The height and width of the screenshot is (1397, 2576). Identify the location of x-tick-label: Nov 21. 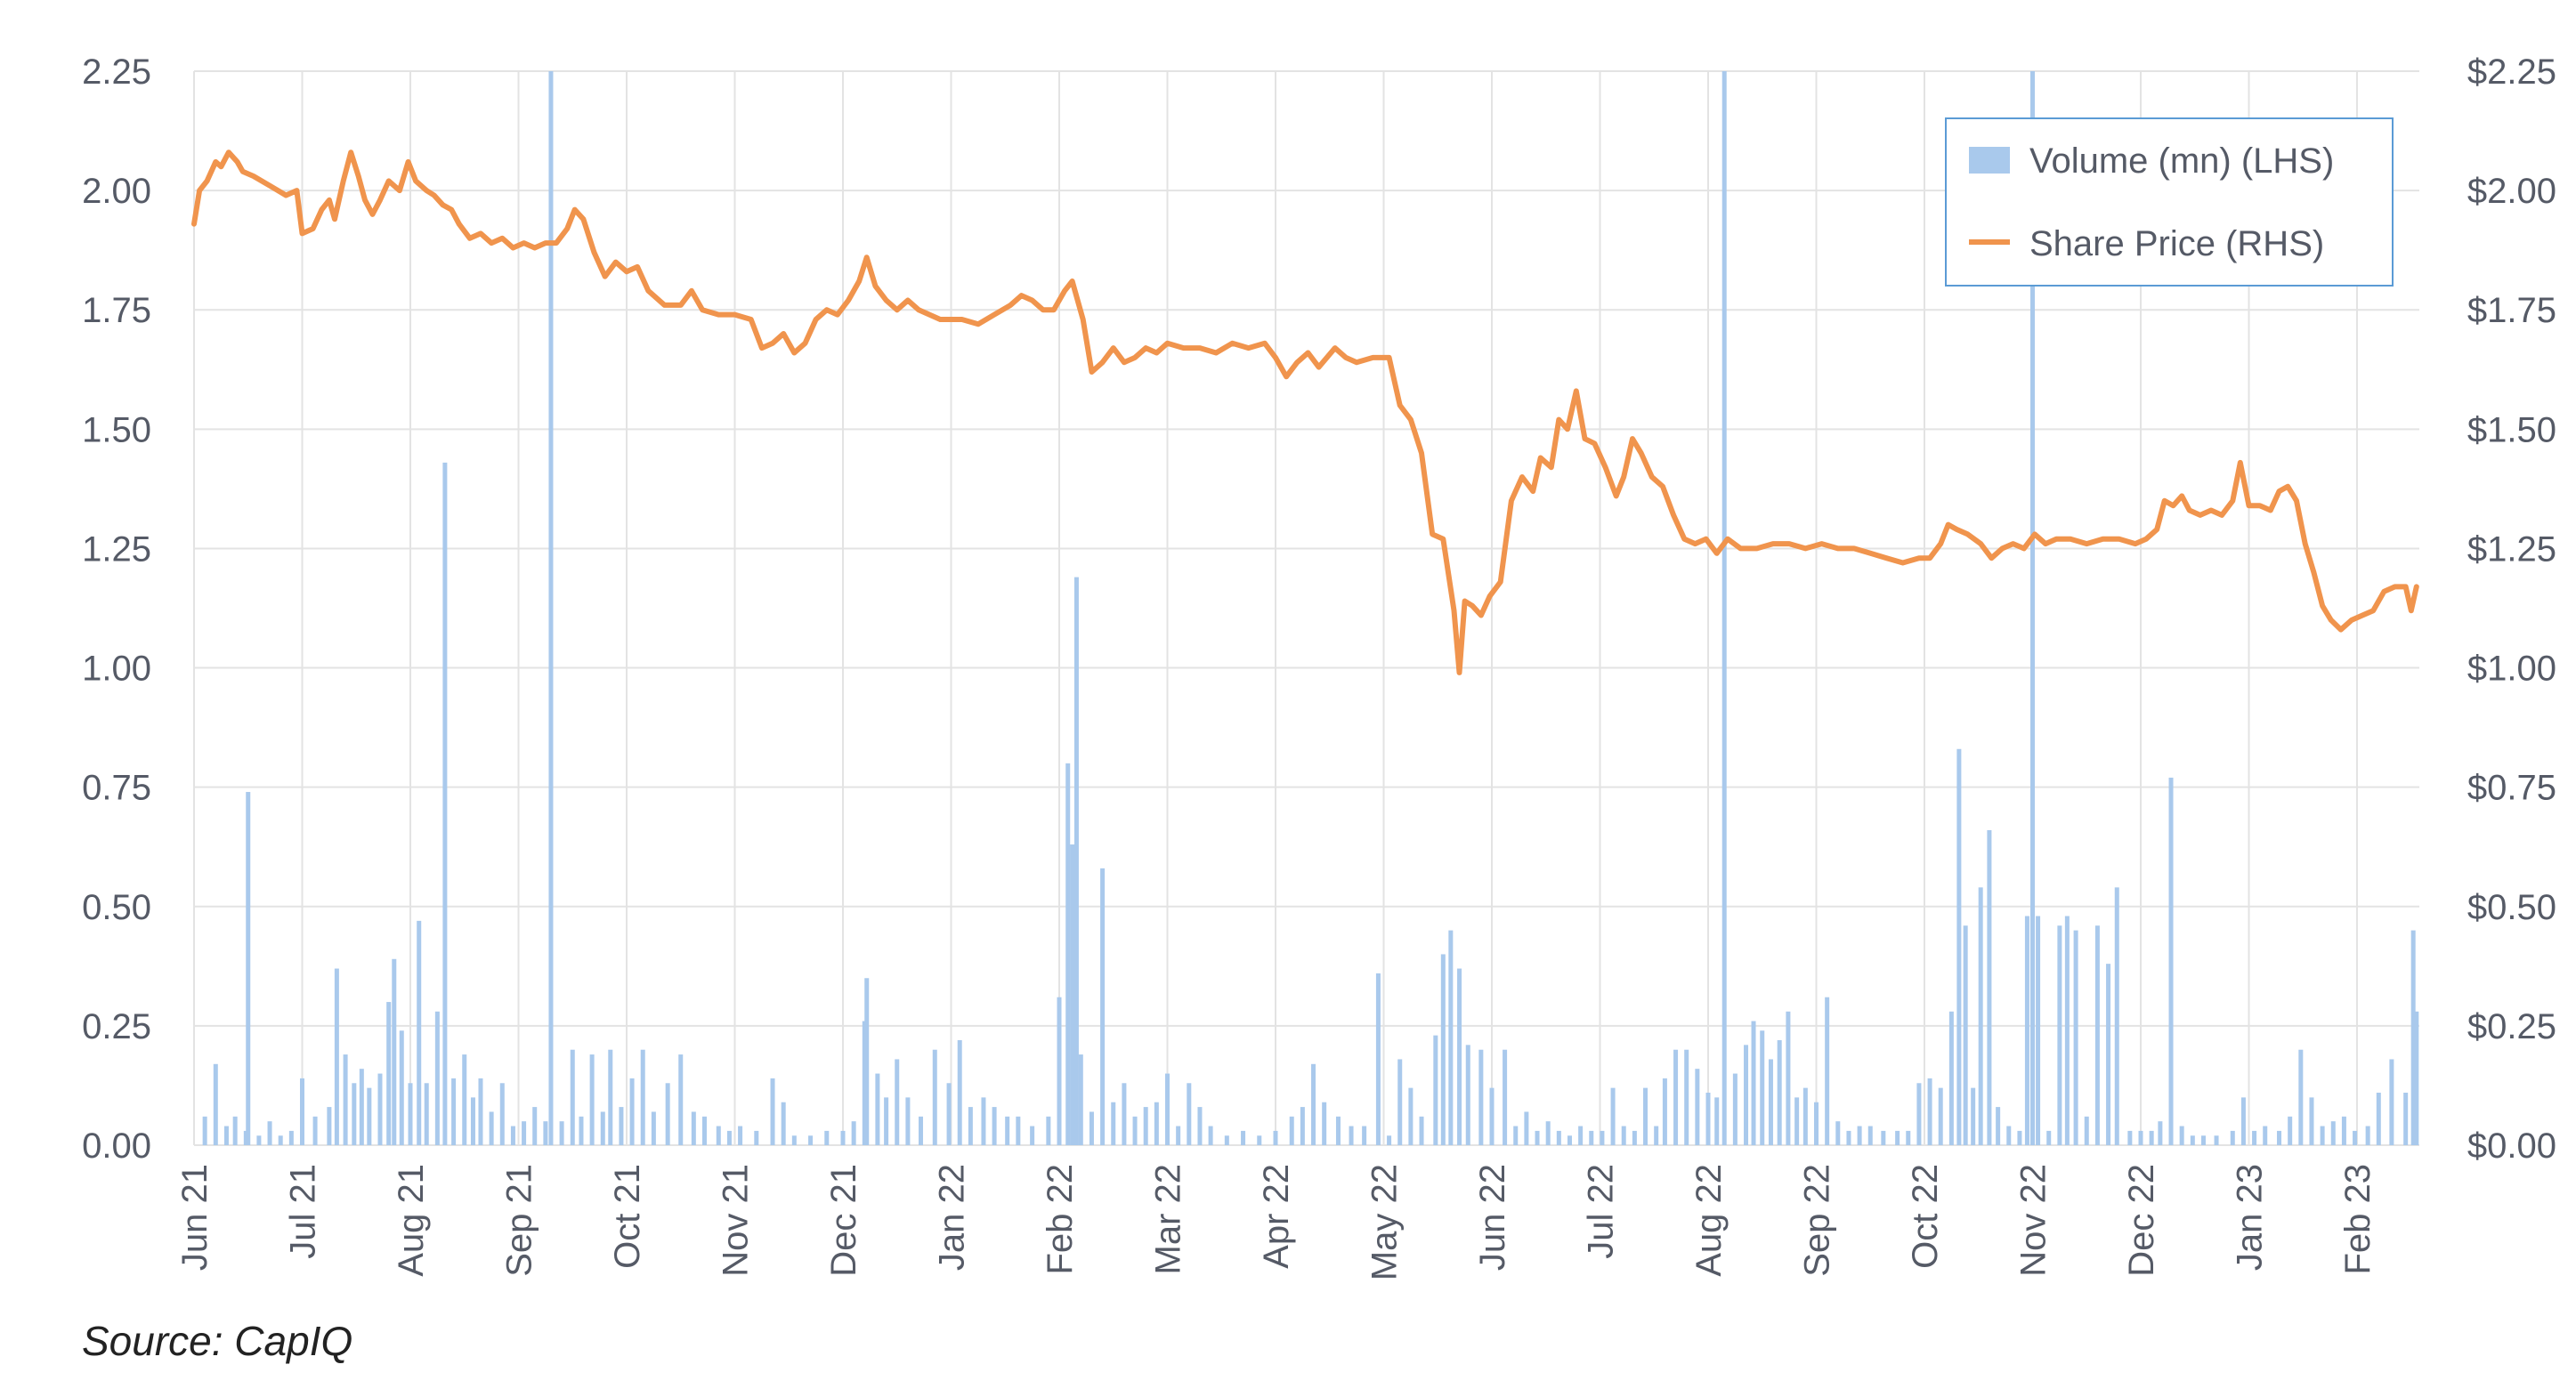
(736, 1220).